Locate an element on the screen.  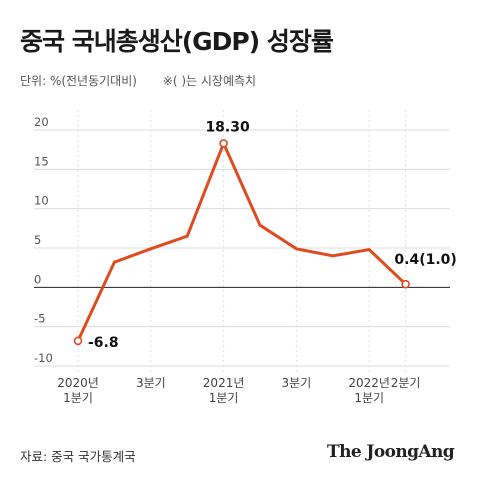
data-label: -6.8 is located at coordinates (103, 343).